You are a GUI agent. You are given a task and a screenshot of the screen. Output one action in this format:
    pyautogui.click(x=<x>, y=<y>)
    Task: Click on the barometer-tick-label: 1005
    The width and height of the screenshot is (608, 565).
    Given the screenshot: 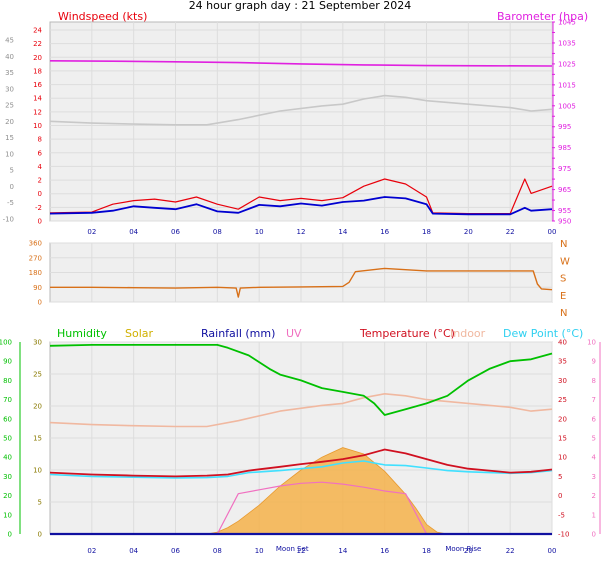 What is the action you would take?
    pyautogui.click(x=567, y=106)
    